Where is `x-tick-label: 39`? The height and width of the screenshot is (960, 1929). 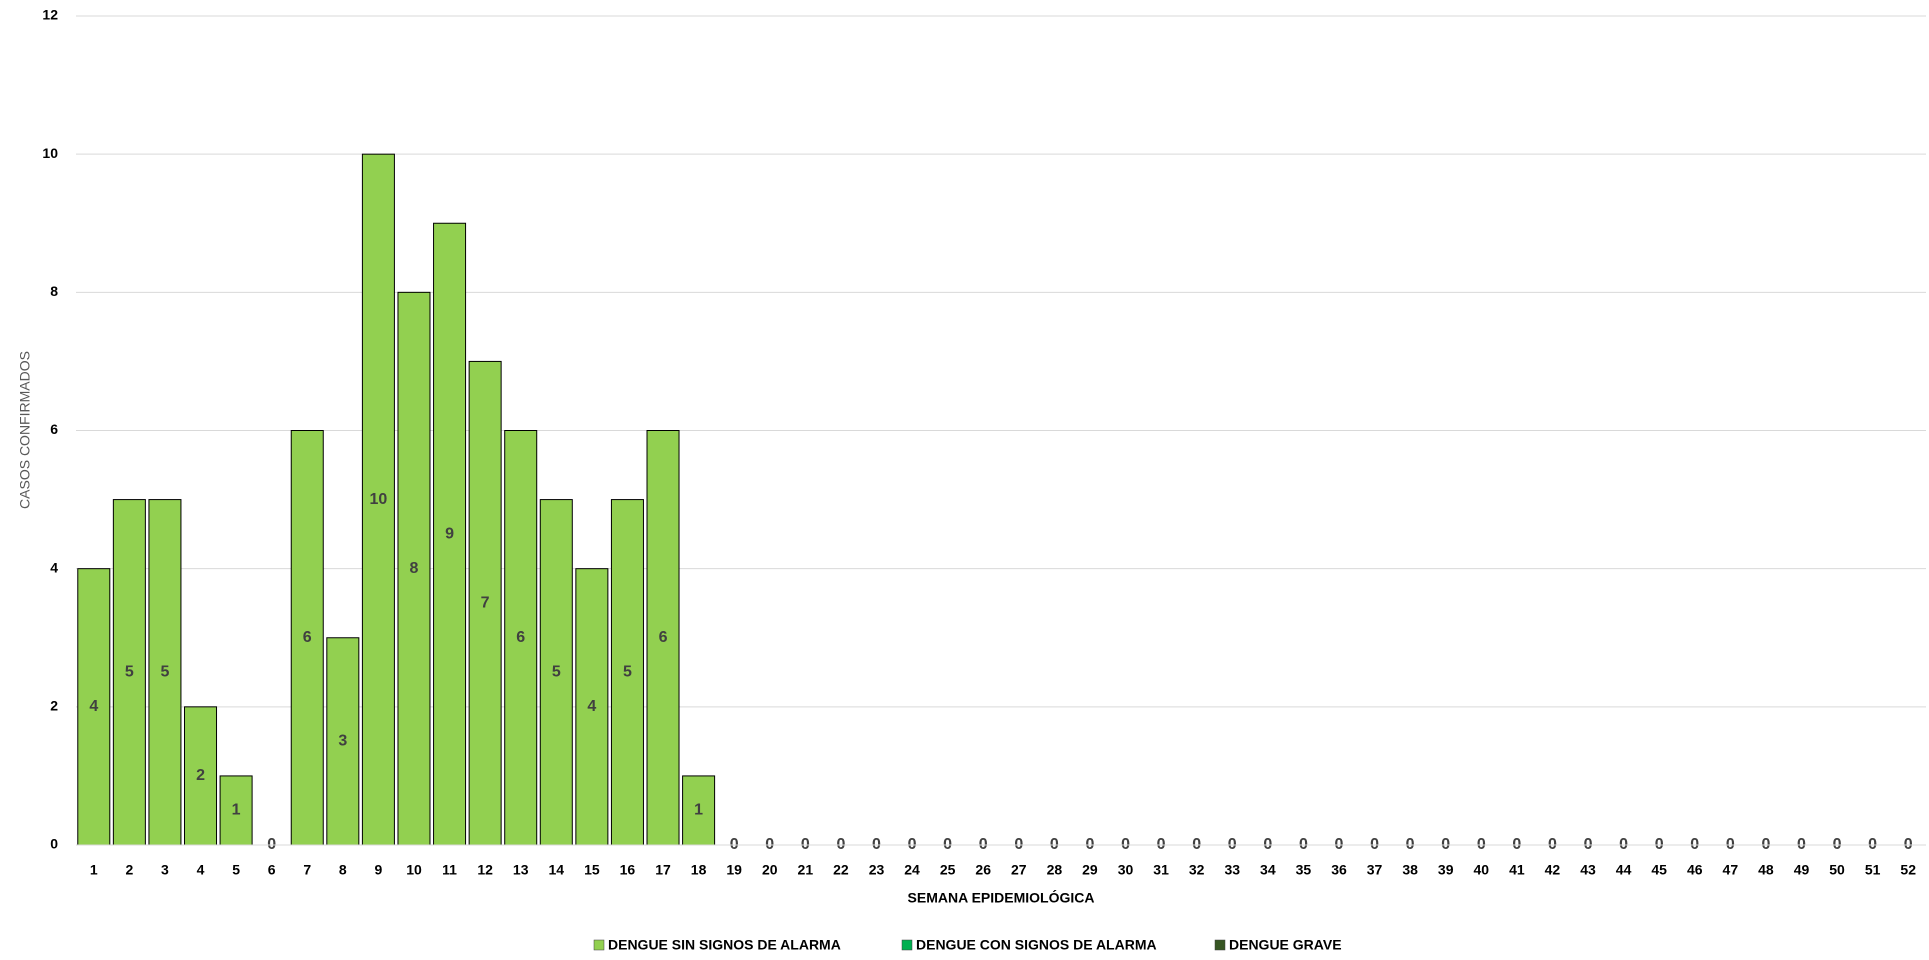 x-tick-label: 39 is located at coordinates (1446, 870).